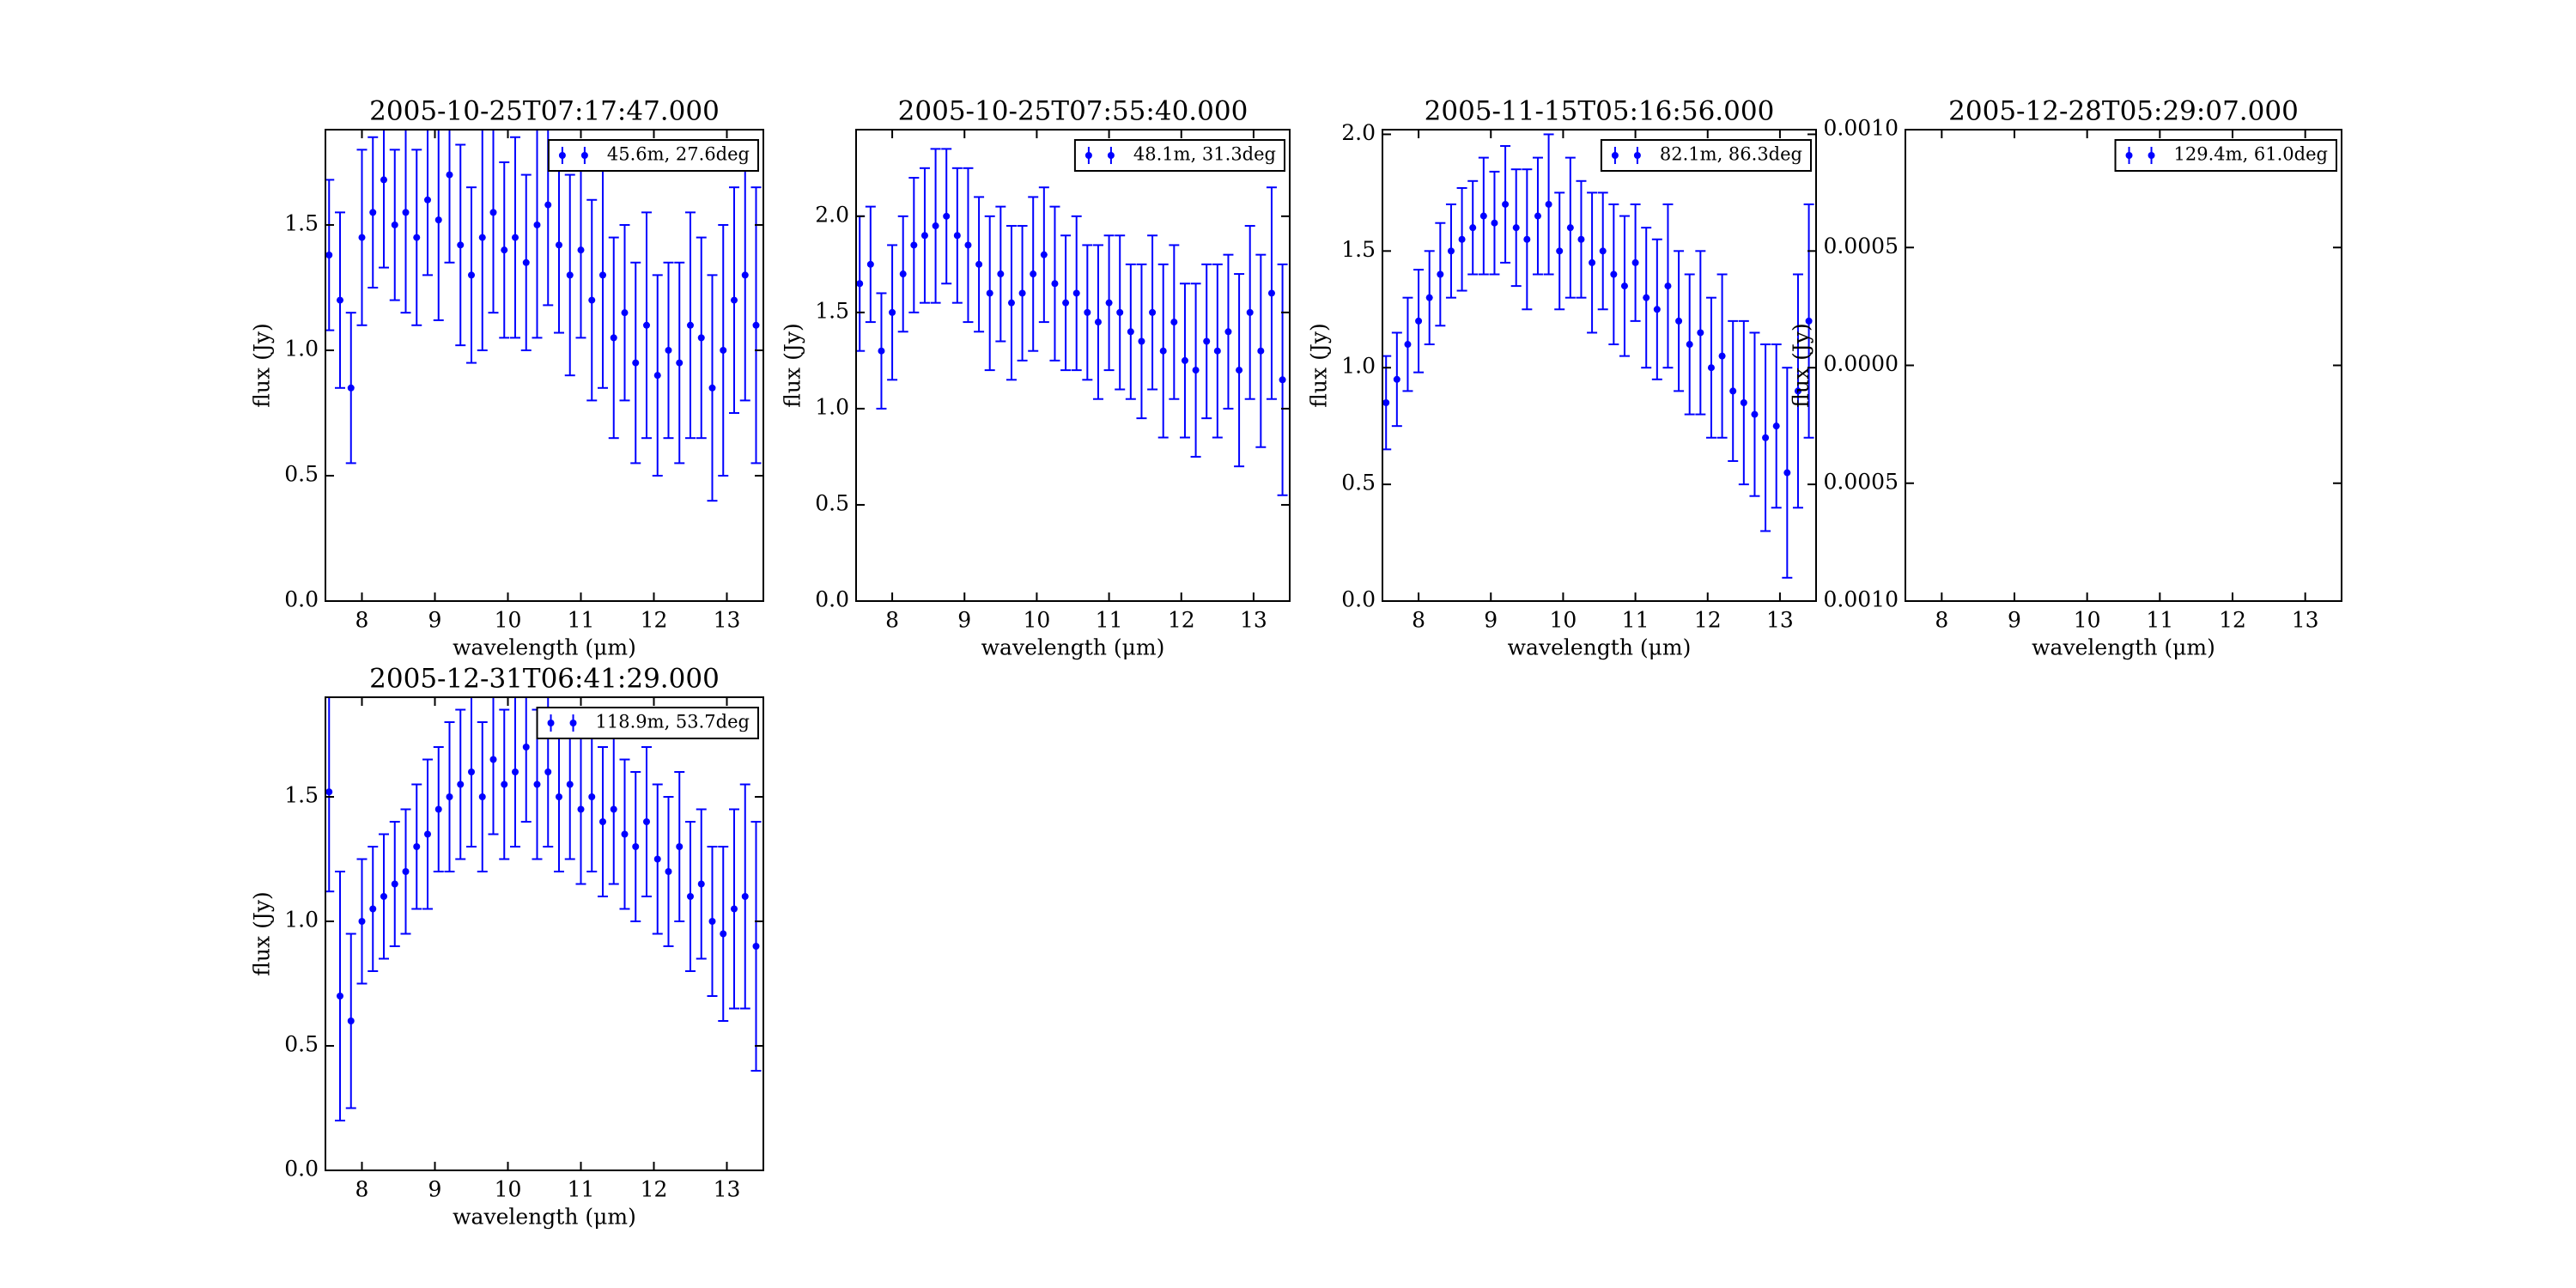 This screenshot has width=2576, height=1288. I want to click on x-tick-label: 12, so click(654, 1189).